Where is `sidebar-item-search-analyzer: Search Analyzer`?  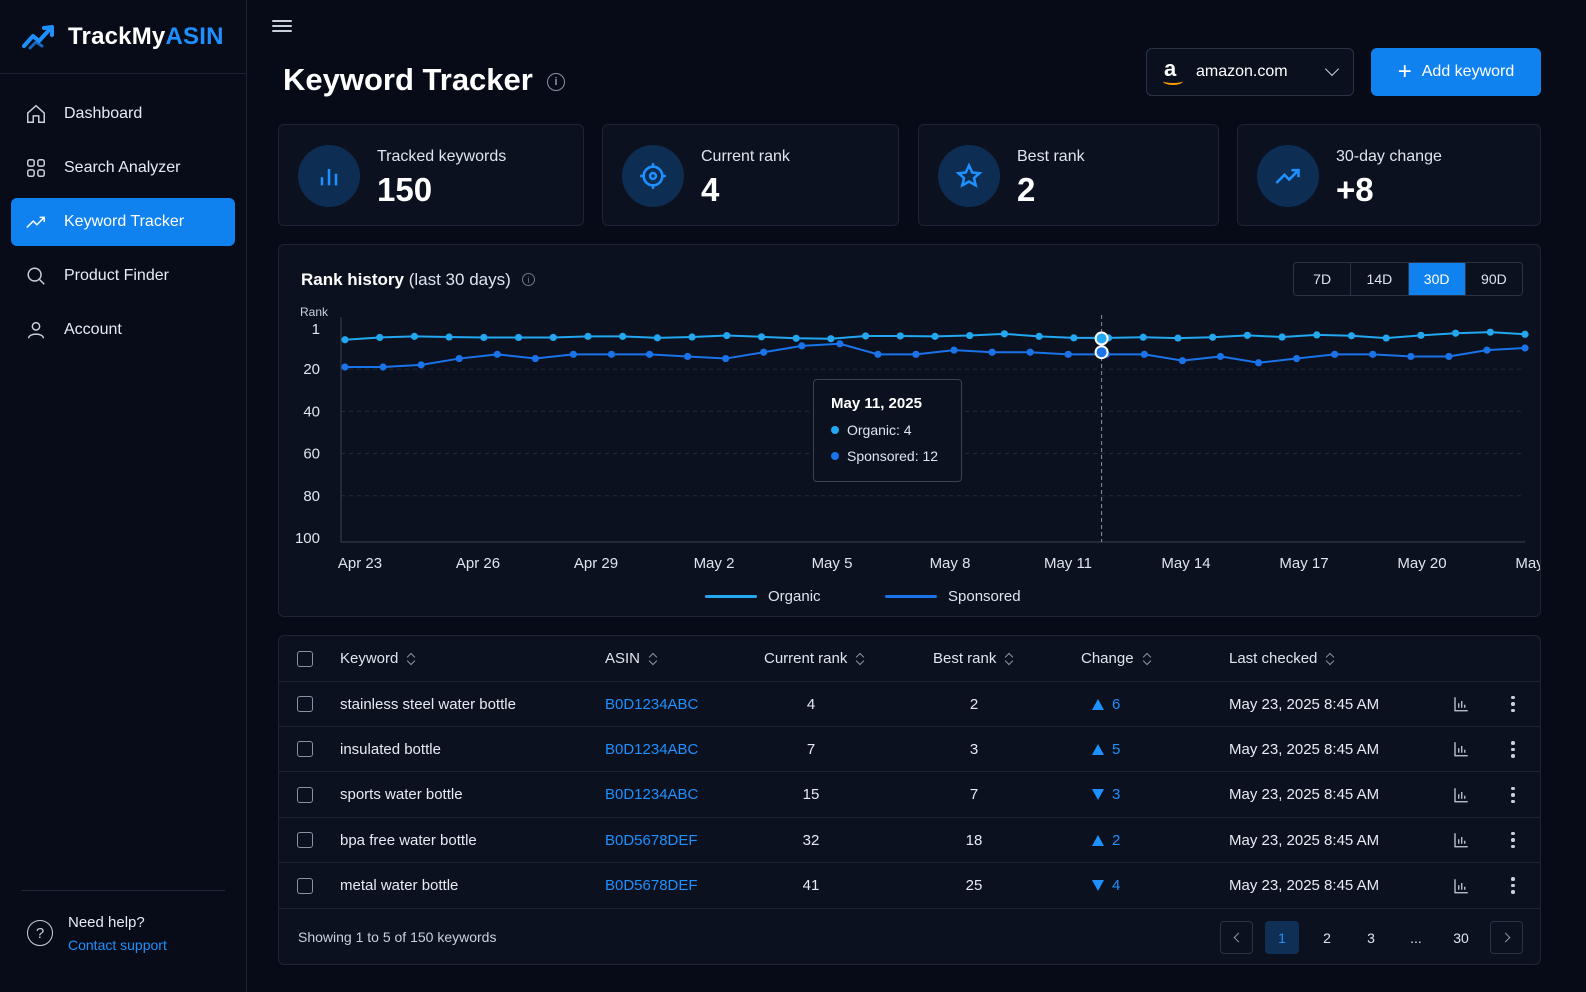 sidebar-item-search-analyzer: Search Analyzer is located at coordinates (123, 168).